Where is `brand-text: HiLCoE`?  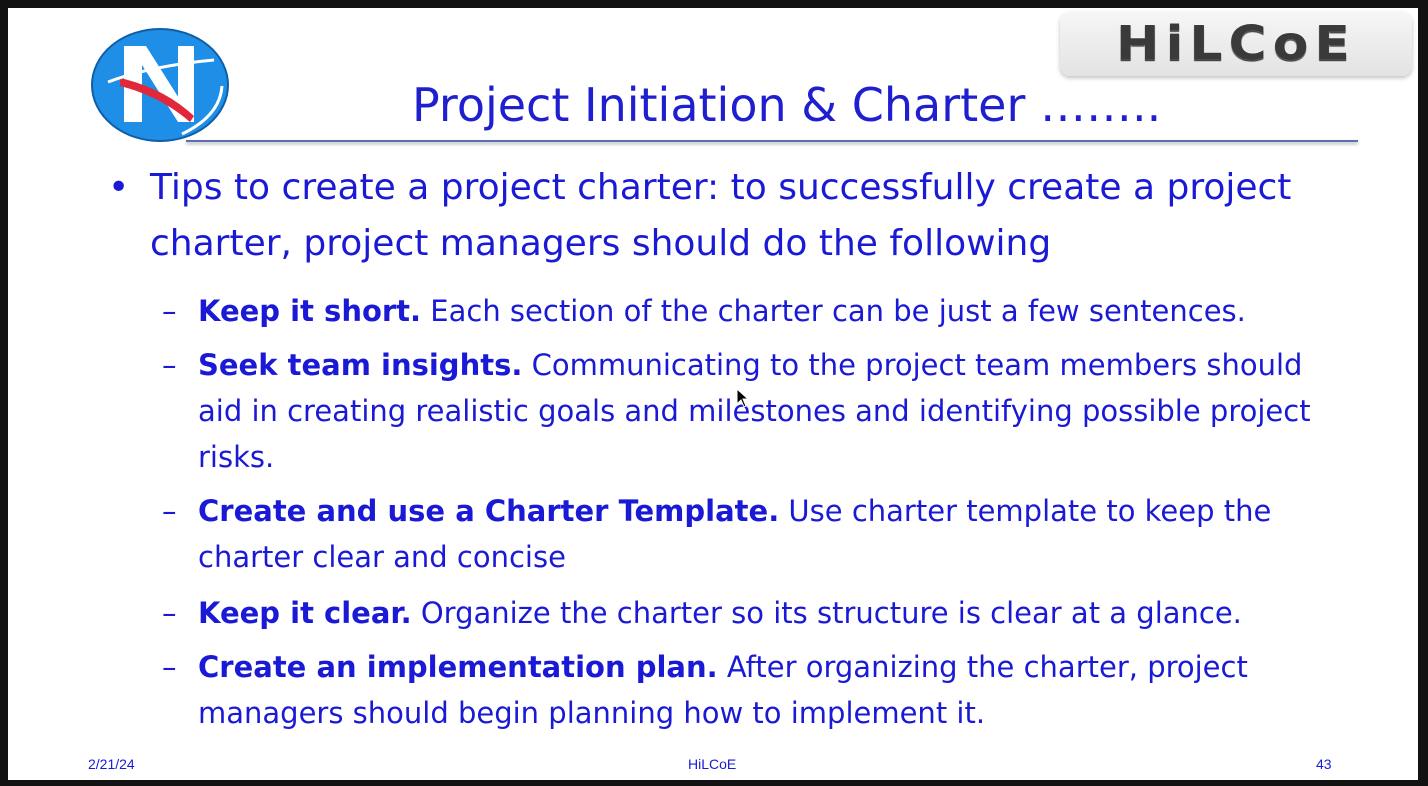 brand-text: HiLCoE is located at coordinates (1236, 44).